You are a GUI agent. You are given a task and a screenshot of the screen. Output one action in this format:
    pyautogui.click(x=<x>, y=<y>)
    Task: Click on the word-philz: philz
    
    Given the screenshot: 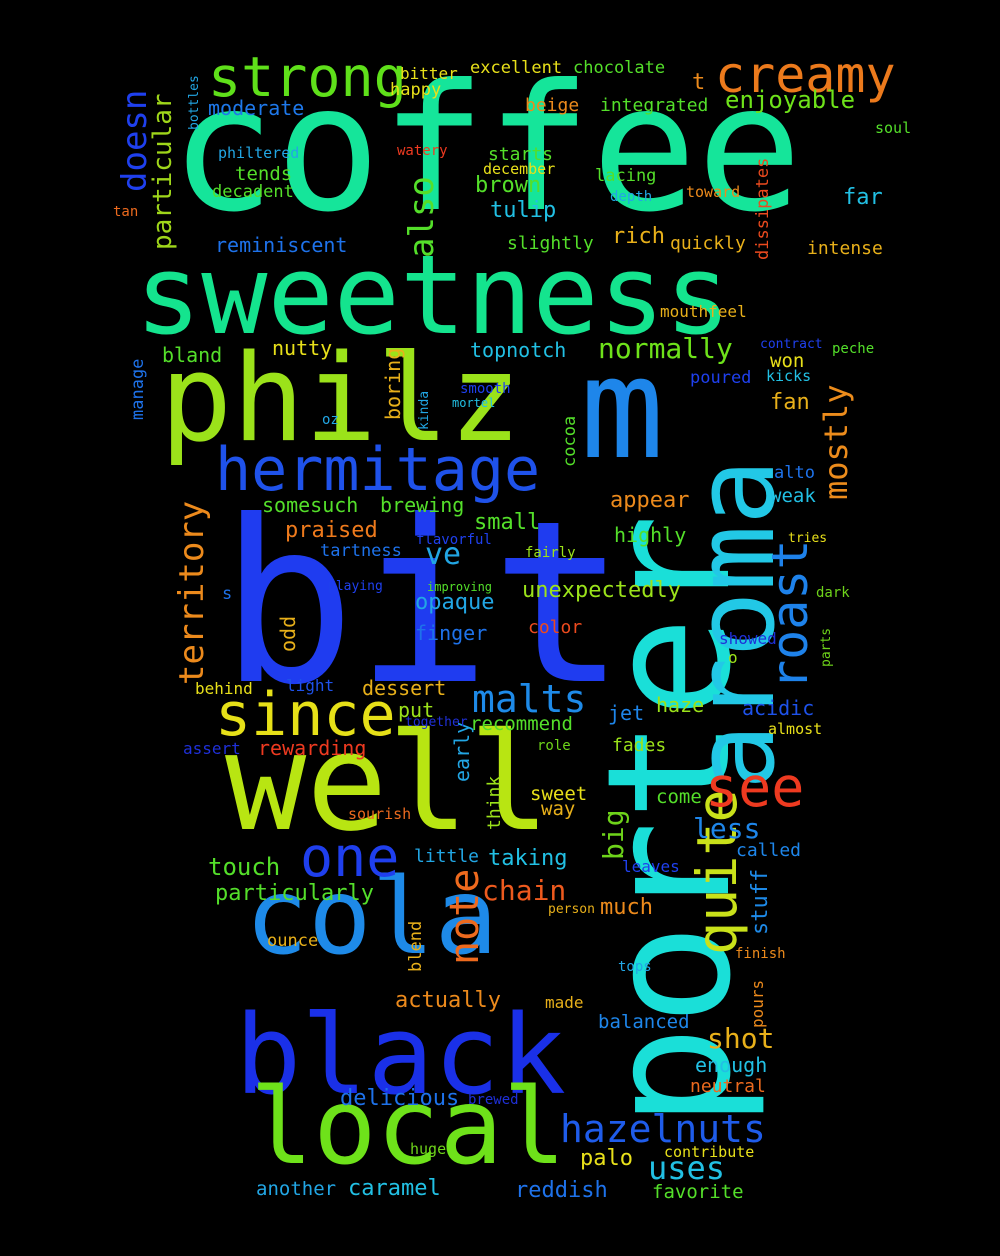 What is the action you would take?
    pyautogui.click(x=341, y=399)
    